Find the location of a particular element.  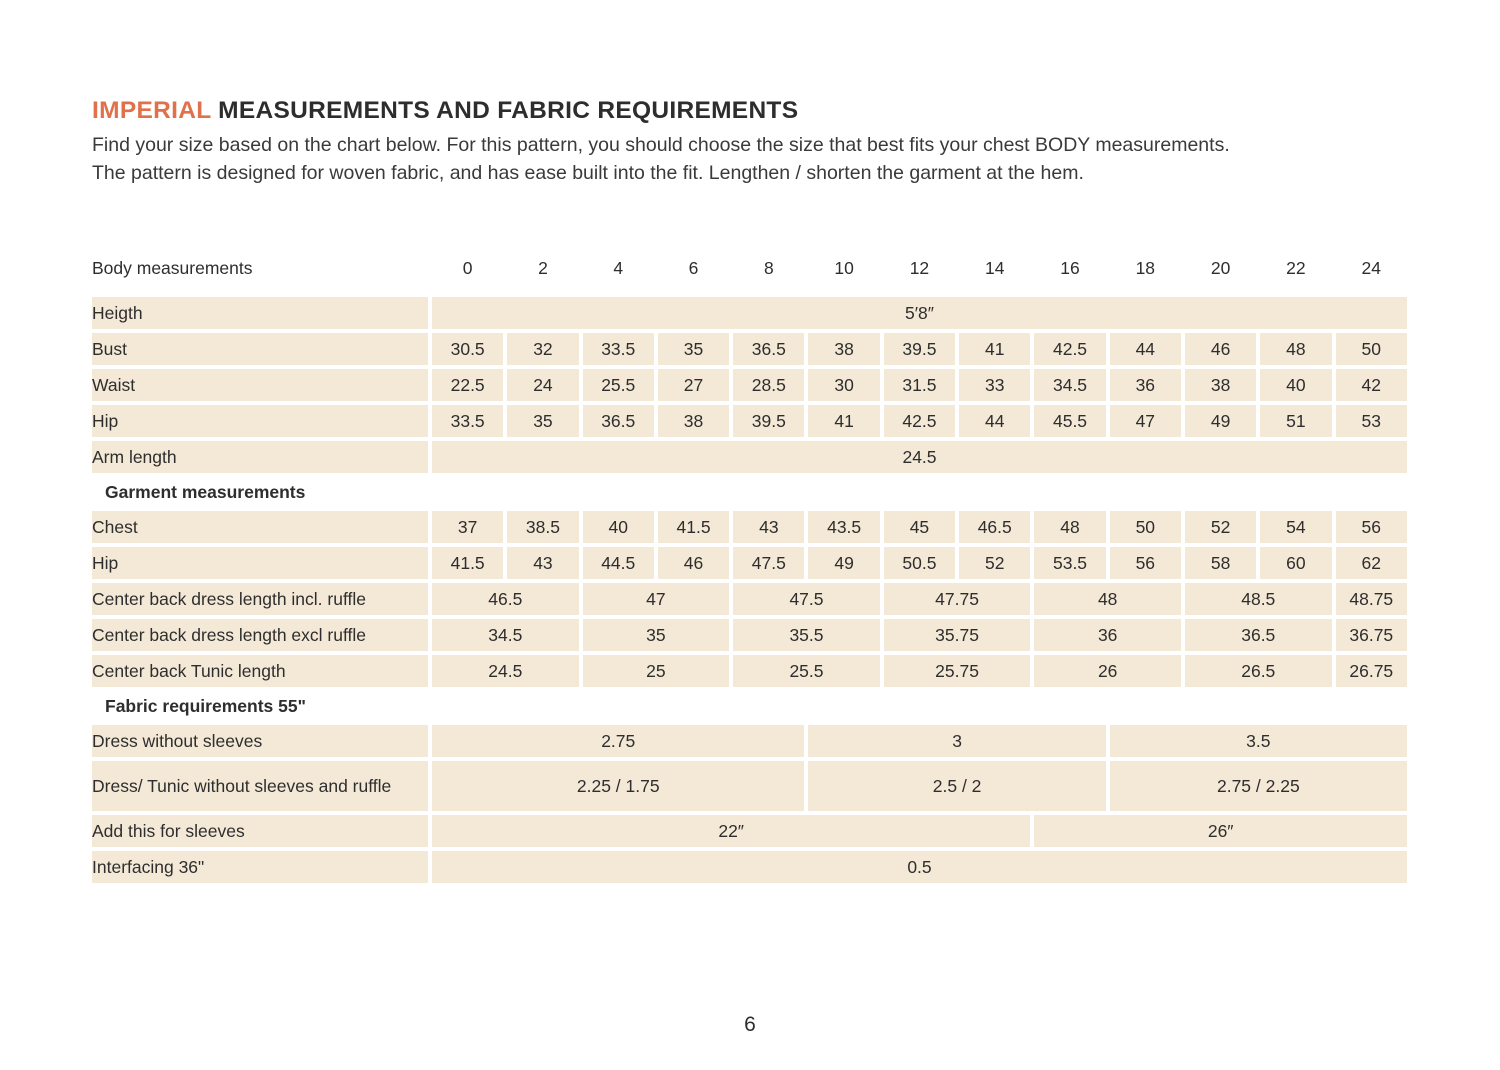

value-cell: 39.5 is located at coordinates (769, 421).